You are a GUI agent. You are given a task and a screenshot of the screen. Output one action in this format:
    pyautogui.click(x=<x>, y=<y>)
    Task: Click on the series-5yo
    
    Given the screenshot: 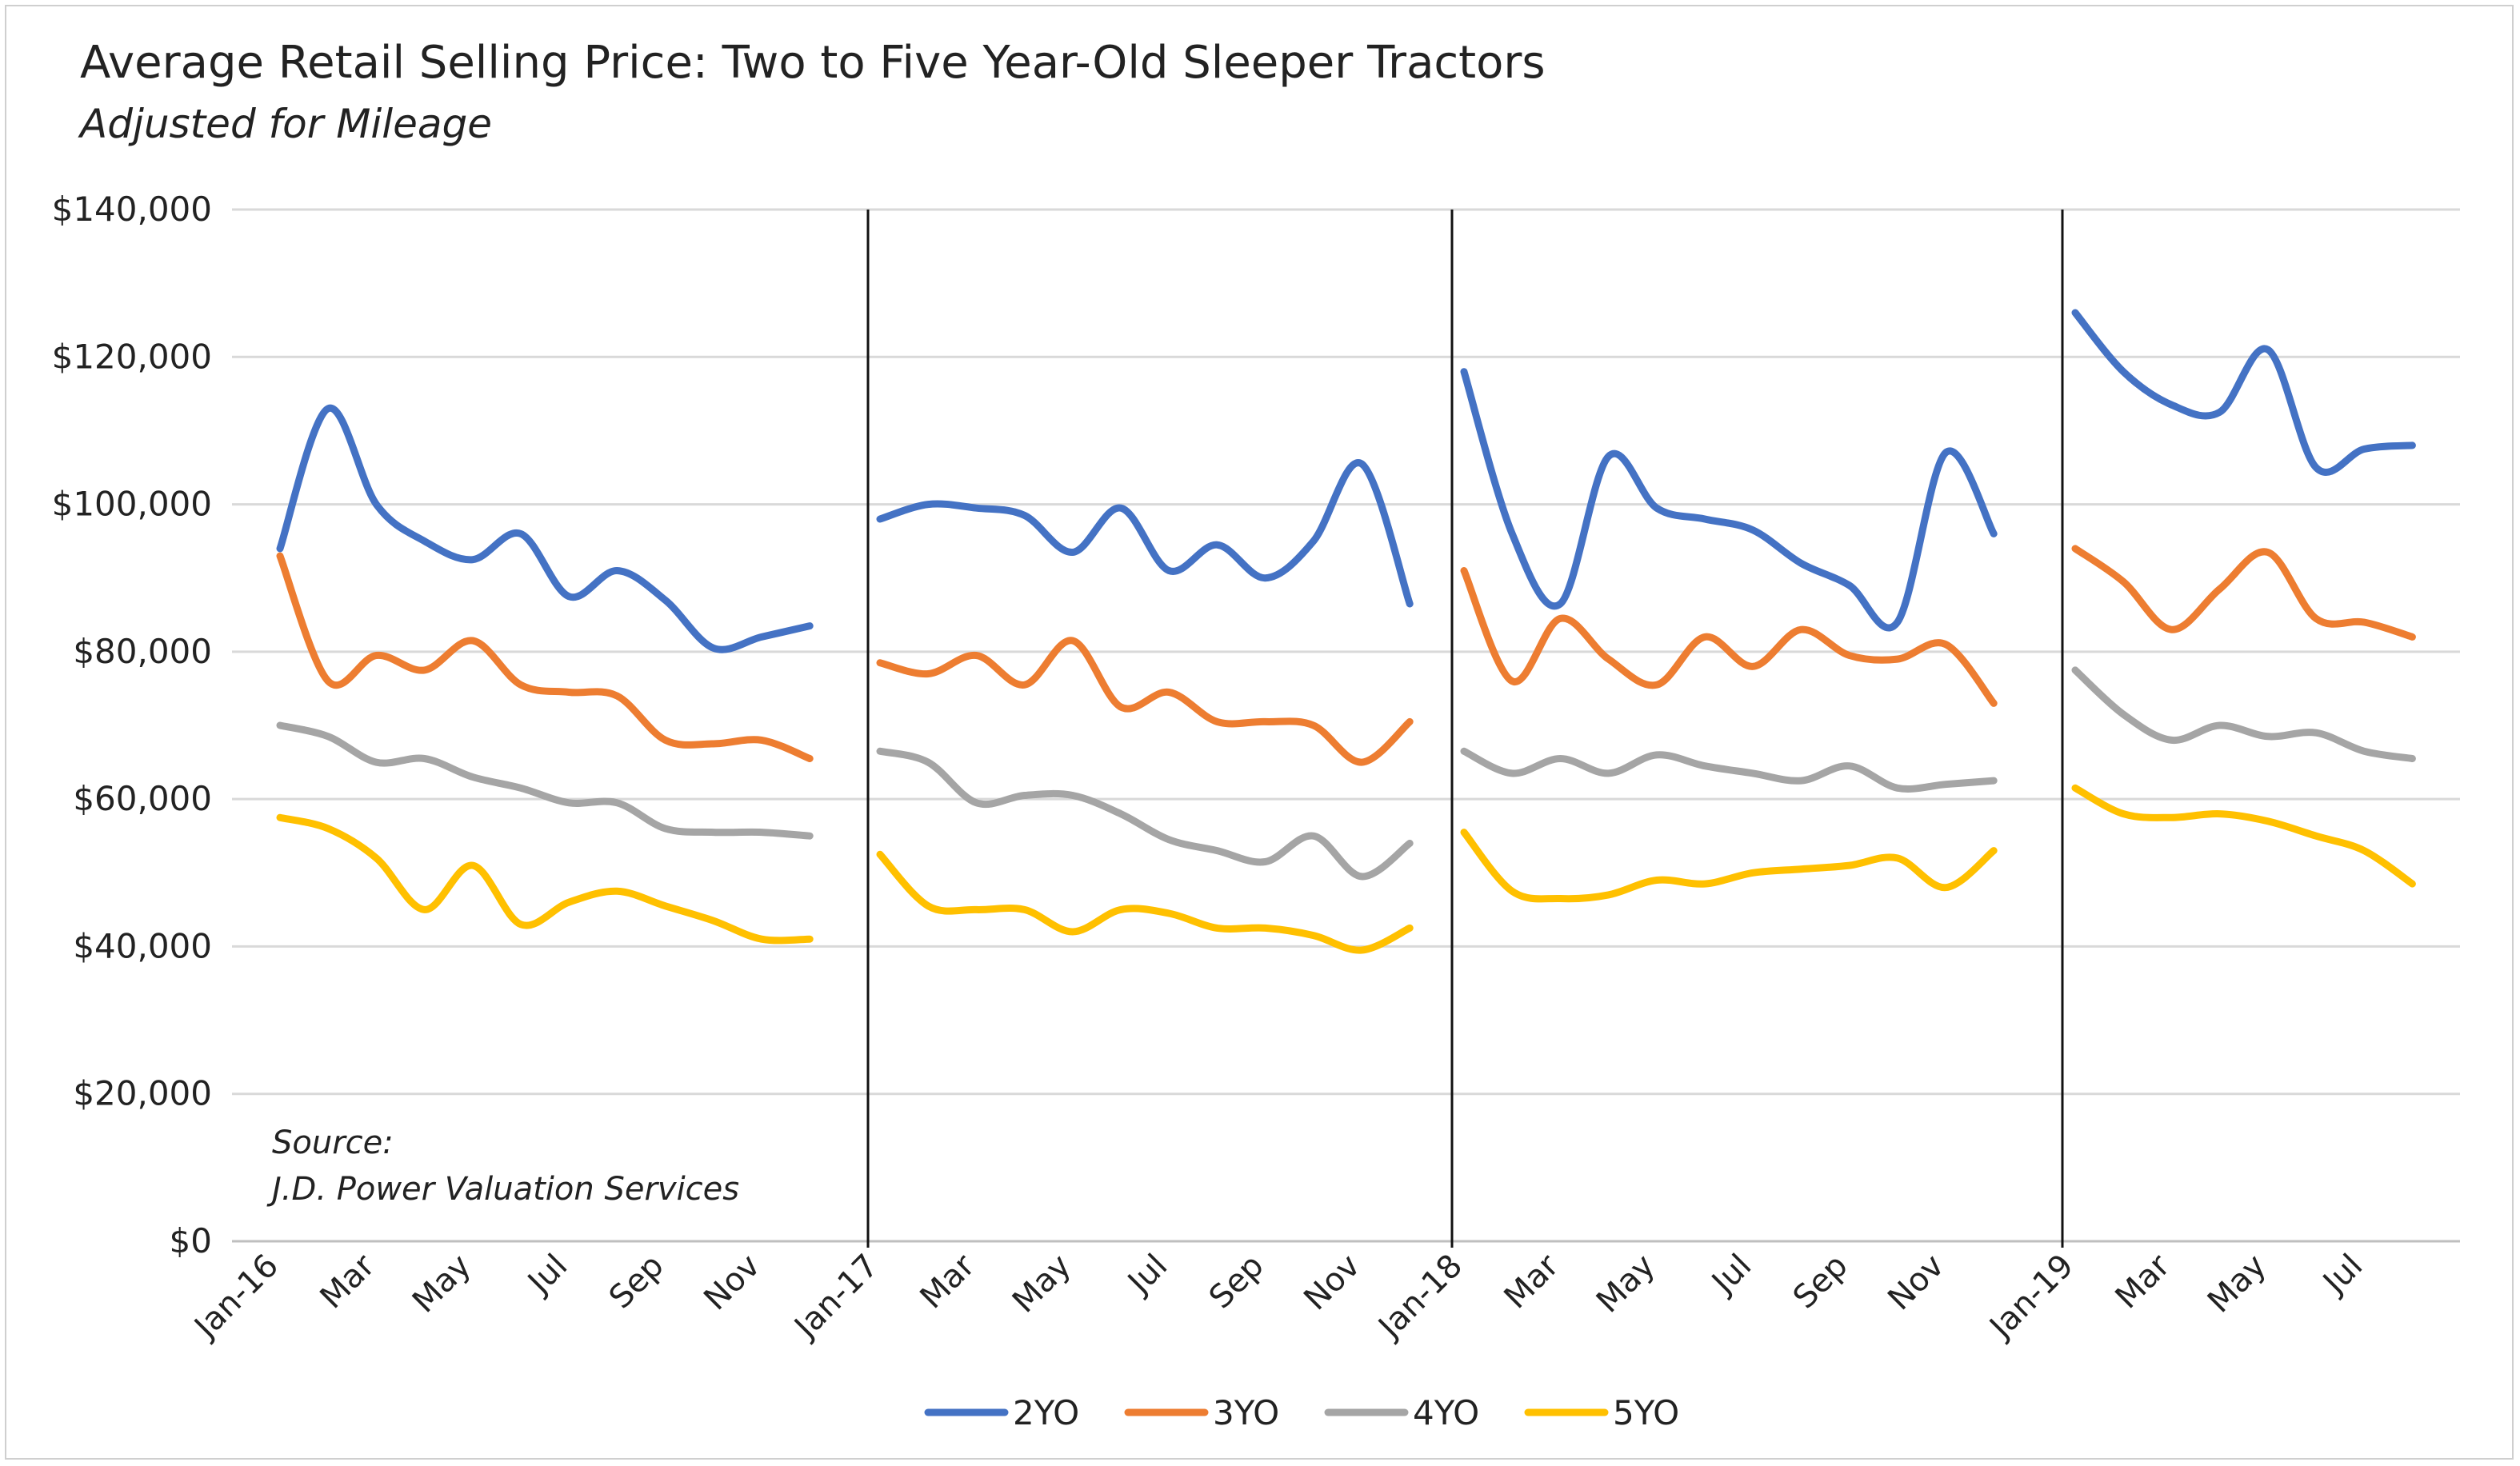 What is the action you would take?
    pyautogui.click(x=1346, y=869)
    